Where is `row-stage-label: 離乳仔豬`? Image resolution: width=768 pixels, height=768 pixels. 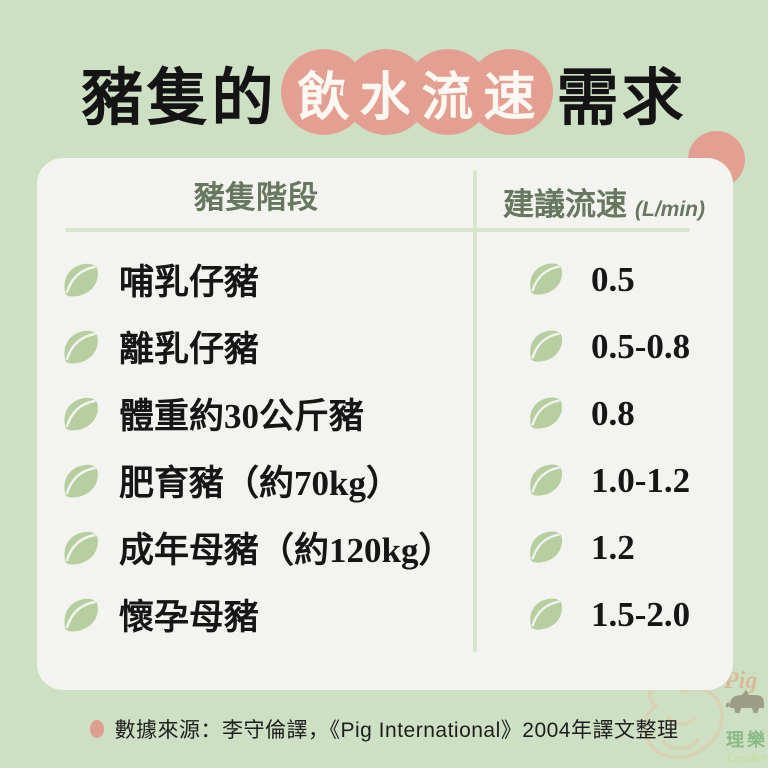 row-stage-label: 離乳仔豬 is located at coordinates (189, 349).